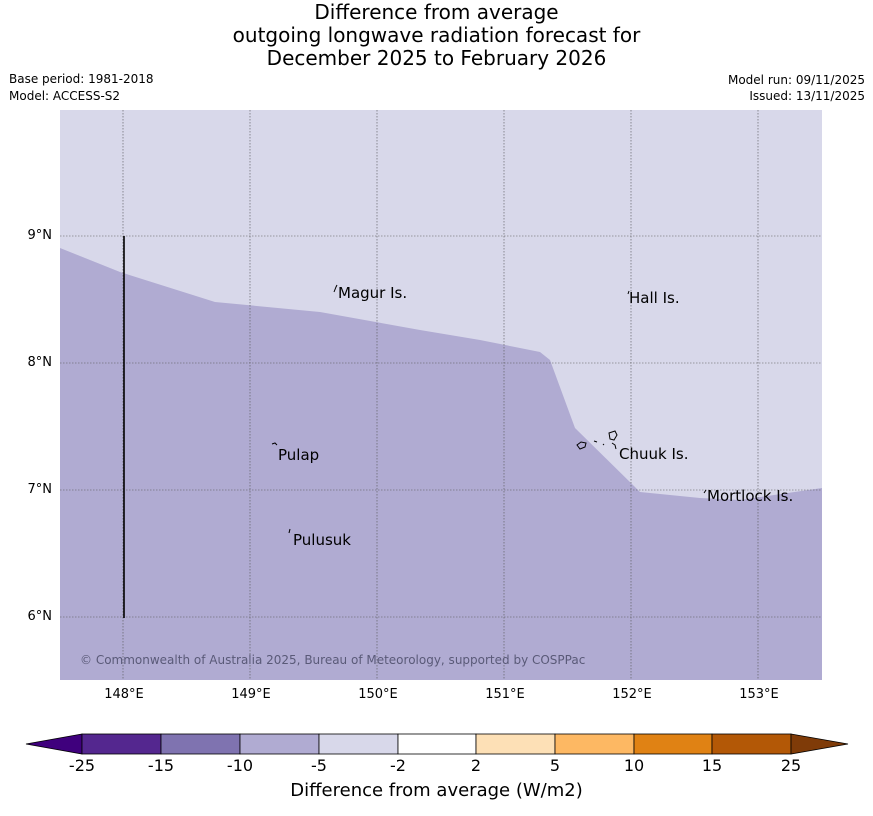 The width and height of the screenshot is (873, 816). Describe the element at coordinates (40, 489) in the screenshot. I see `lat-label-7n: 7°N` at that location.